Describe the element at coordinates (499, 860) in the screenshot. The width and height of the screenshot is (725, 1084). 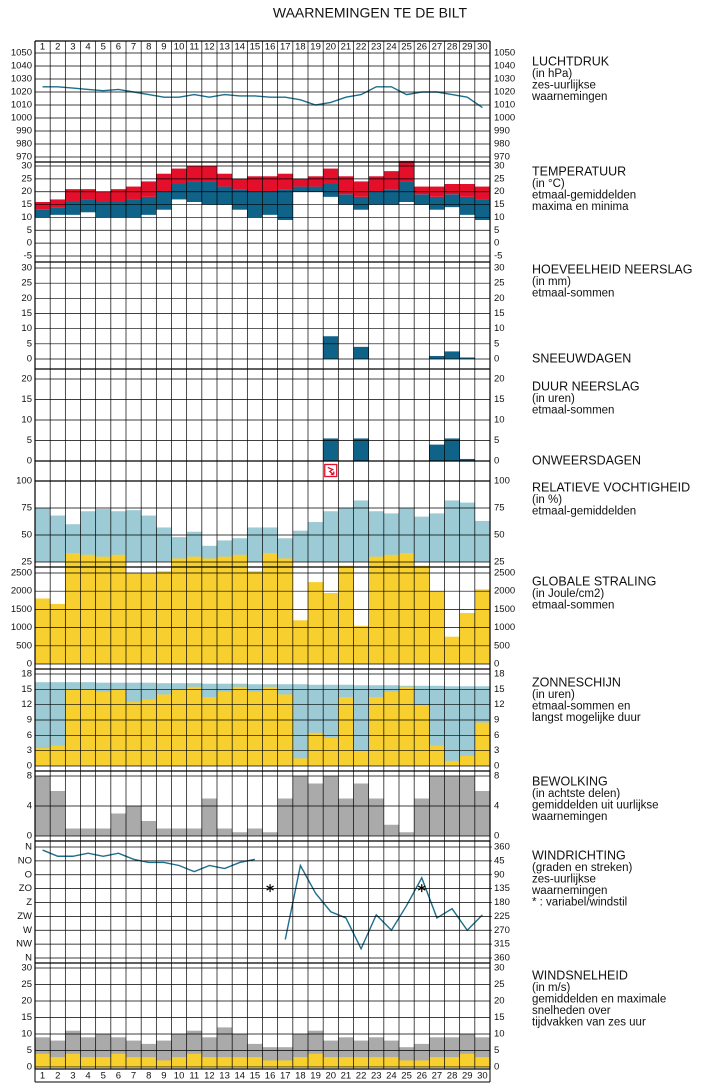
I see `y2-tick-label: 45` at that location.